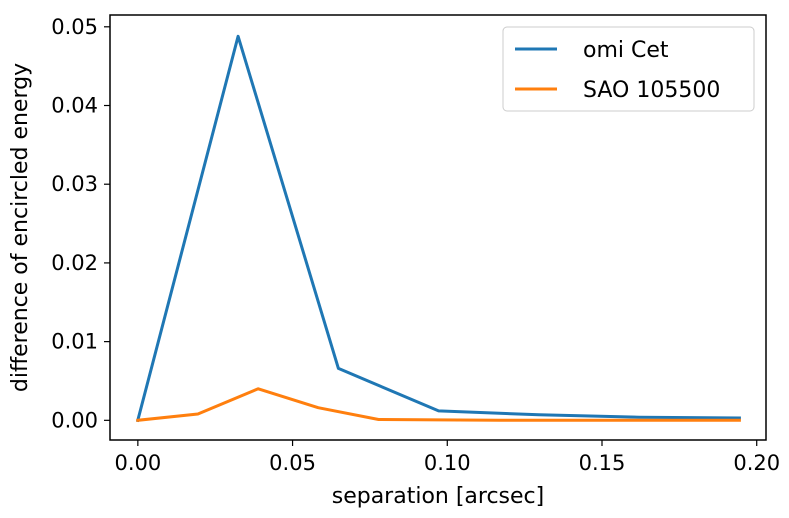 The image size is (789, 518). Describe the element at coordinates (74, 263) in the screenshot. I see `y-tick-label: 0.02` at that location.